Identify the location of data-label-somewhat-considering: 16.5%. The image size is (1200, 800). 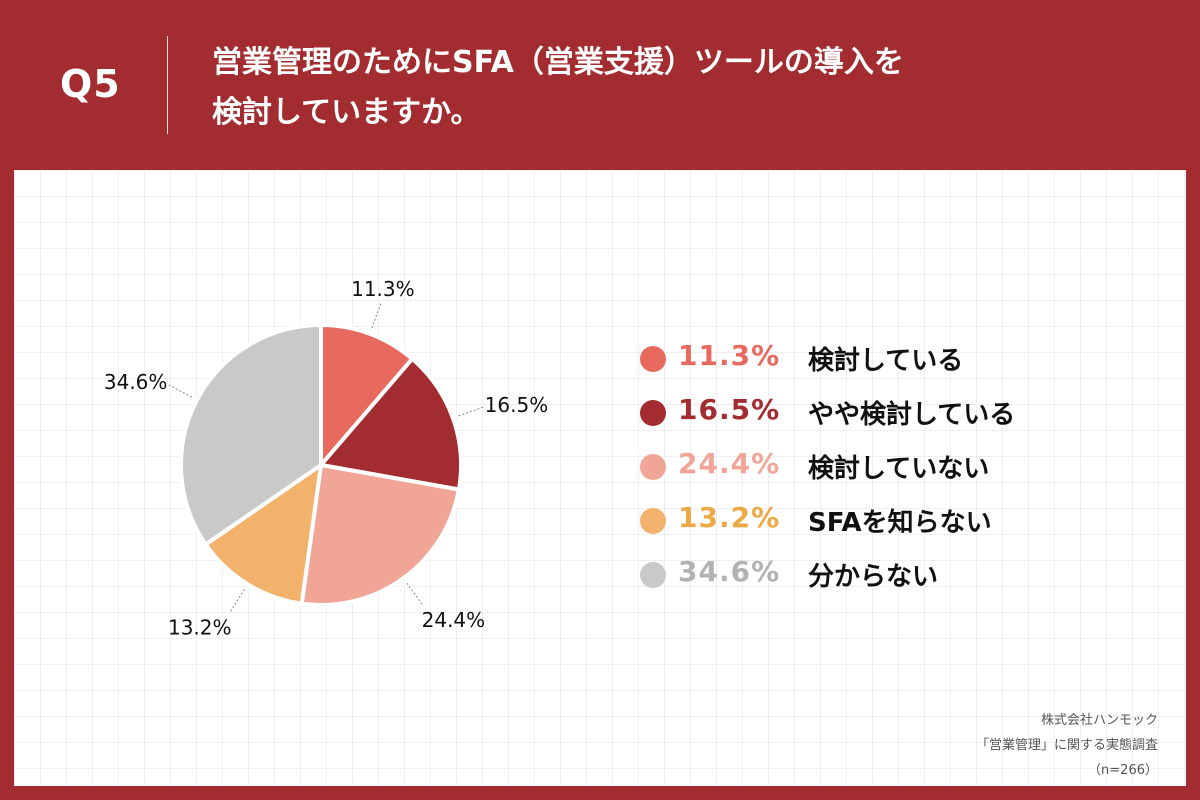
(517, 405).